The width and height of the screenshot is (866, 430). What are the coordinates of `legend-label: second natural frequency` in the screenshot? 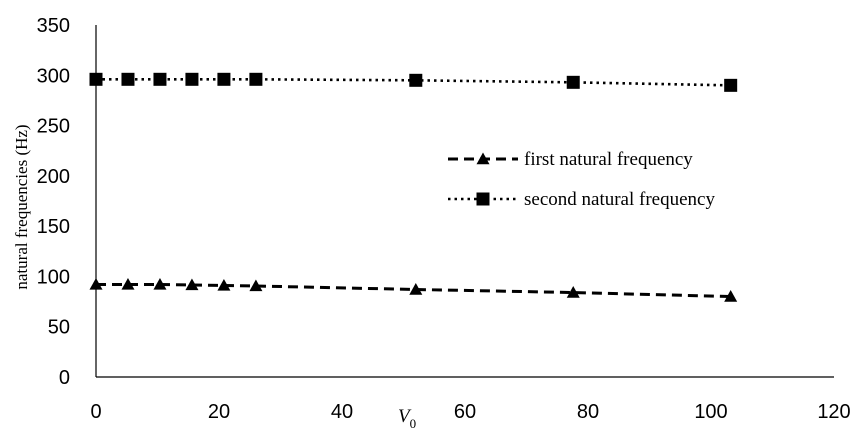 It's located at (619, 199).